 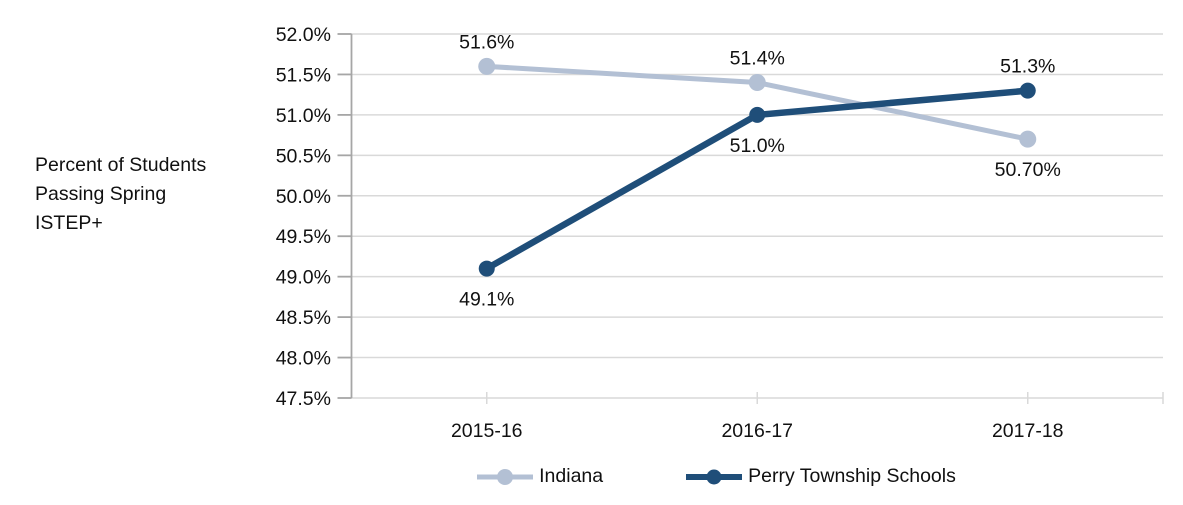 I want to click on y-tick-label: 51.0%, so click(x=303, y=116).